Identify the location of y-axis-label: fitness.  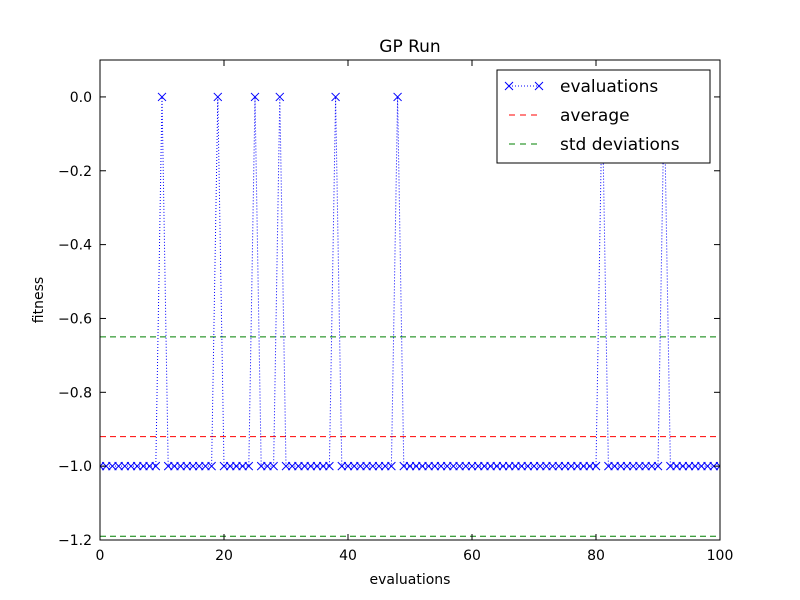
(39, 300).